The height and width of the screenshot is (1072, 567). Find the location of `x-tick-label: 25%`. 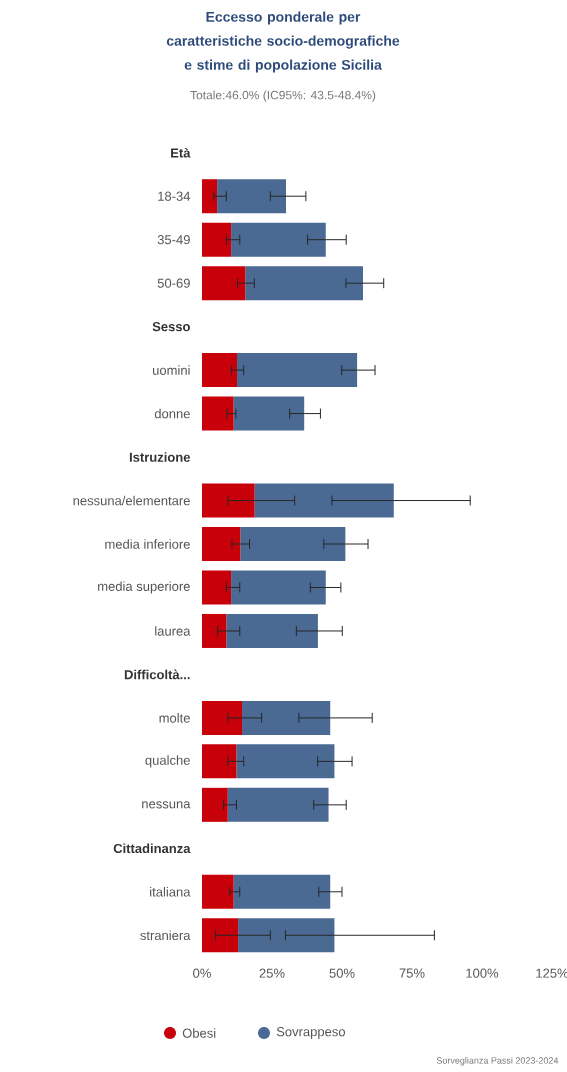

x-tick-label: 25% is located at coordinates (272, 973).